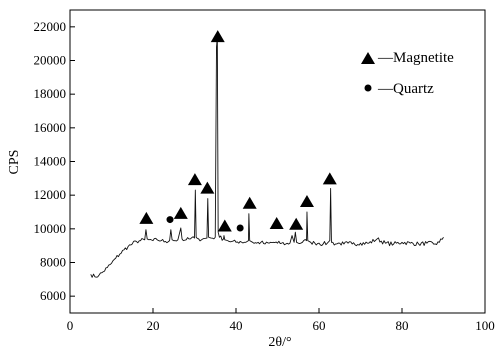  What do you see at coordinates (405, 89) in the screenshot?
I see `legend-quartz-label: —Quartz` at bounding box center [405, 89].